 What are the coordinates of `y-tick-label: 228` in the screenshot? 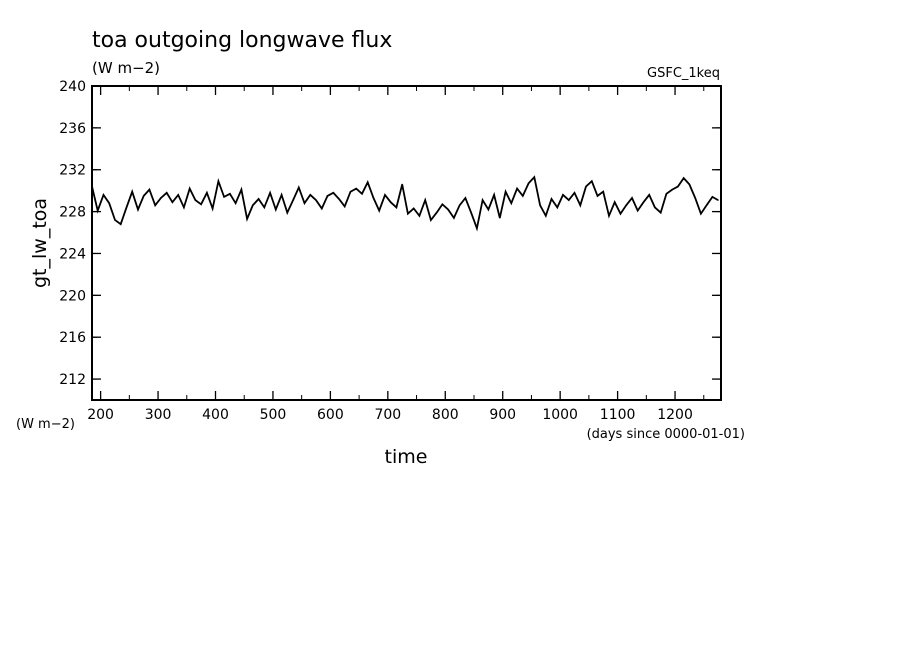 It's located at (72, 213).